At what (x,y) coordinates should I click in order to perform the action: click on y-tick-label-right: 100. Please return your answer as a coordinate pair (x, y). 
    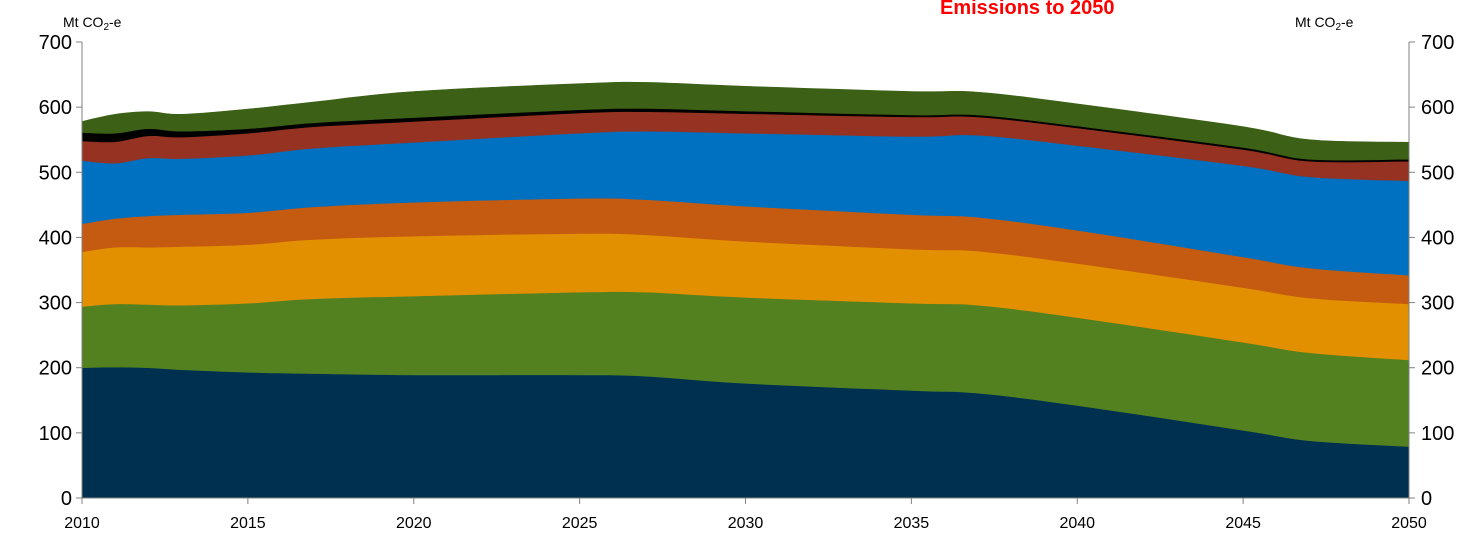
    Looking at the image, I should click on (1437, 434).